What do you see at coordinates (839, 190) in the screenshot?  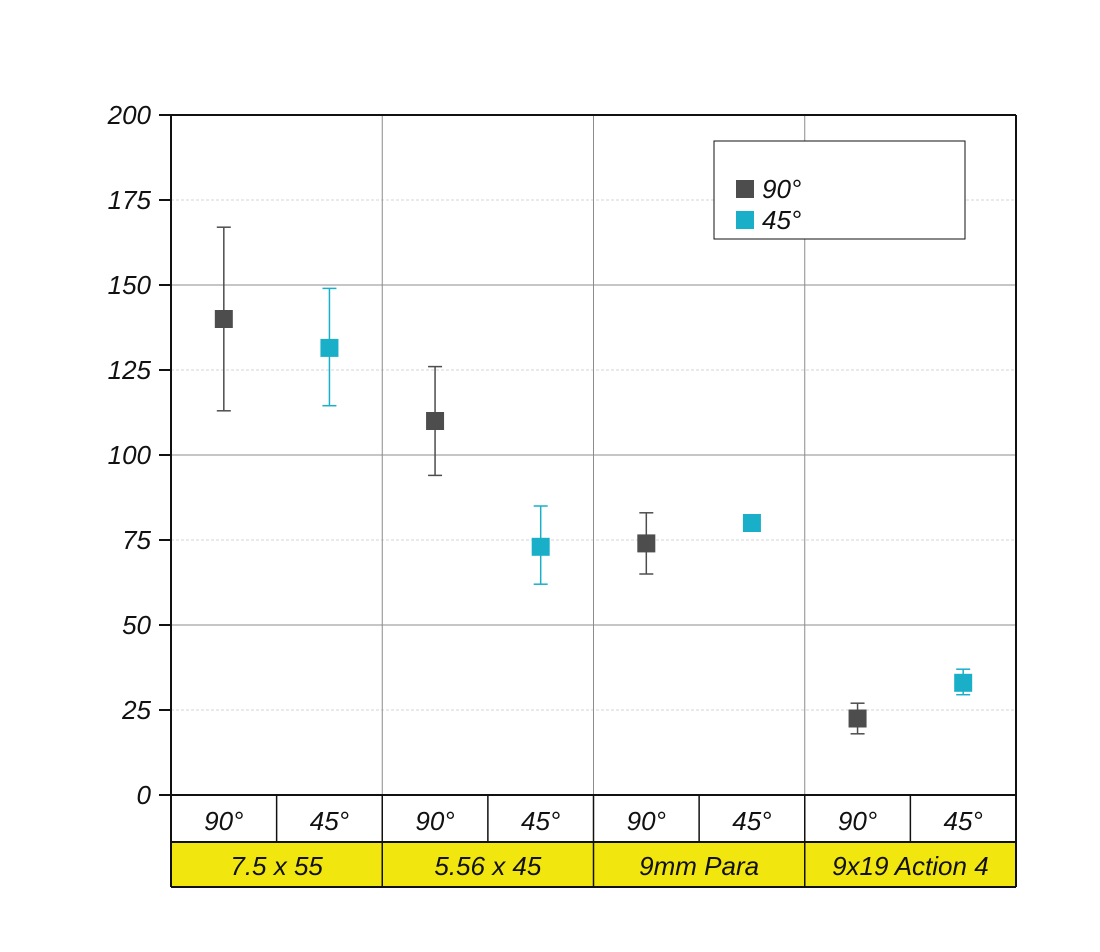 I see `legend-box` at bounding box center [839, 190].